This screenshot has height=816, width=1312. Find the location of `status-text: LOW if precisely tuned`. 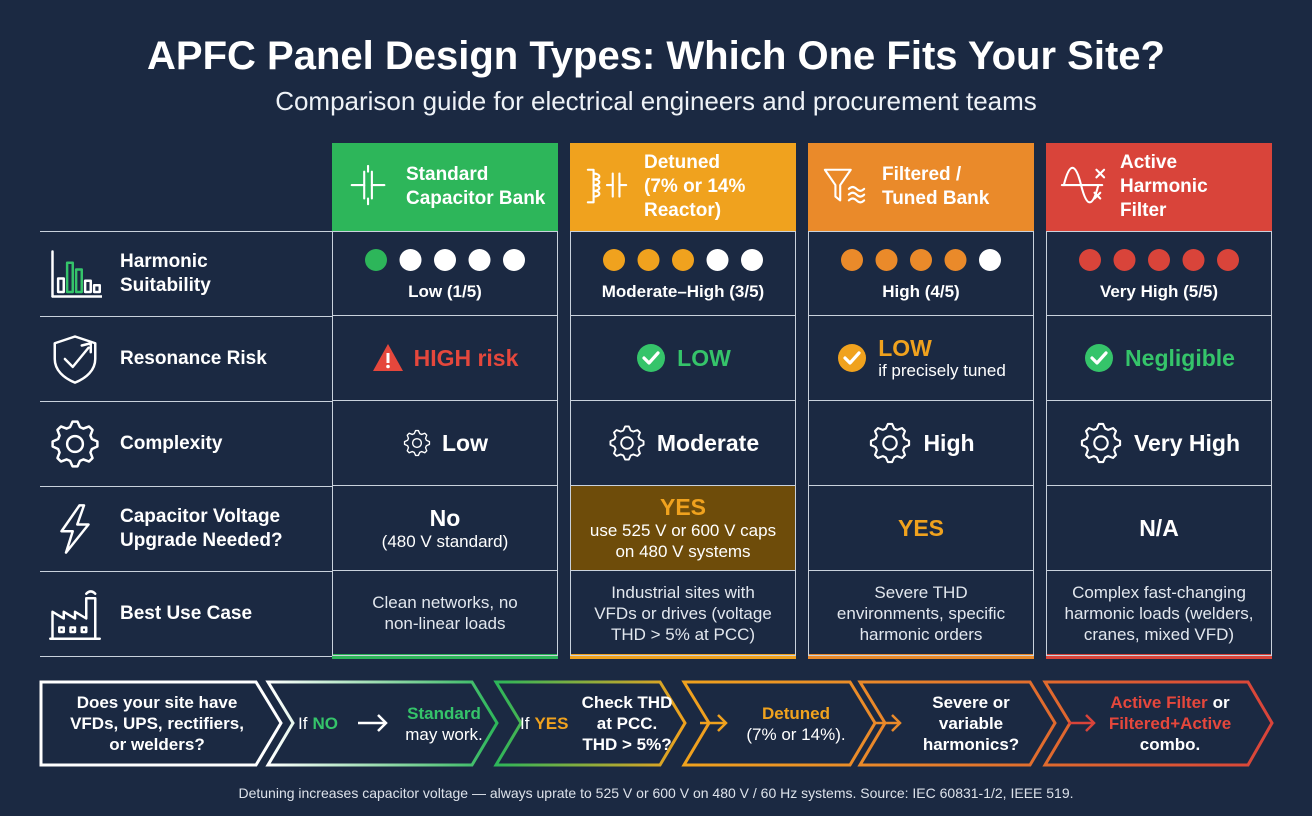

status-text: LOW if precisely tuned is located at coordinates (942, 358).